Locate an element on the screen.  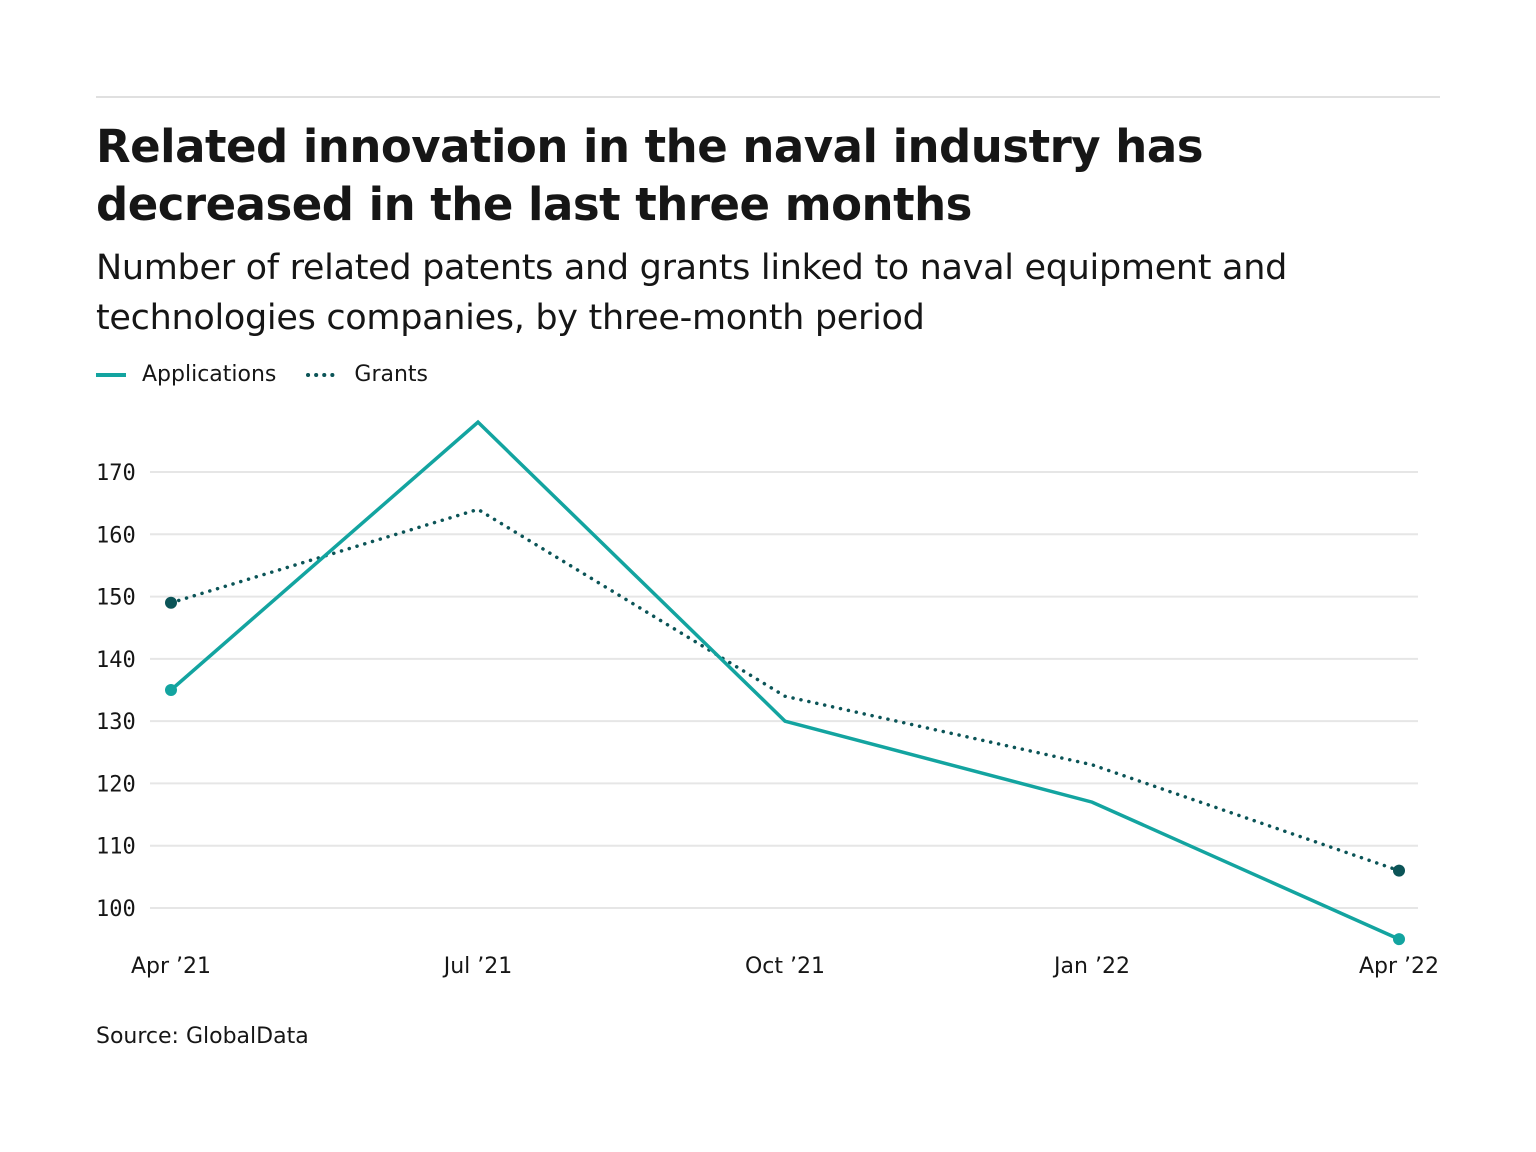
x-tick-label: Oct ’21 is located at coordinates (785, 966).